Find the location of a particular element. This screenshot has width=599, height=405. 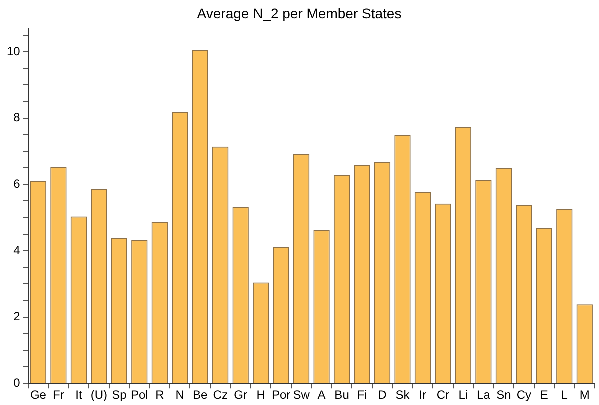

y-tick-label: 8 is located at coordinates (17, 117).